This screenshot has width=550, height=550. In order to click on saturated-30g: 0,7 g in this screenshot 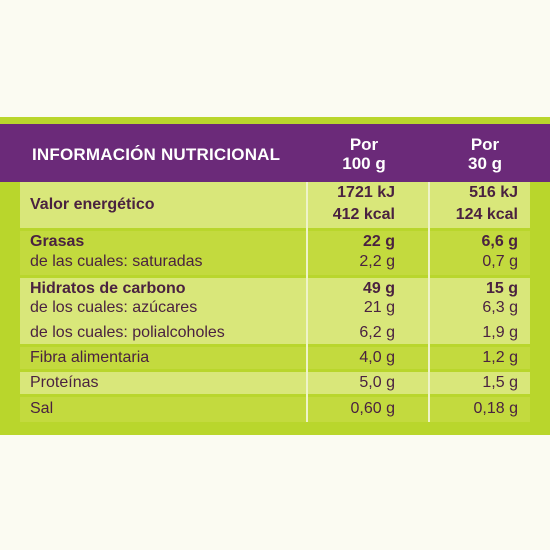, I will do `click(500, 261)`.